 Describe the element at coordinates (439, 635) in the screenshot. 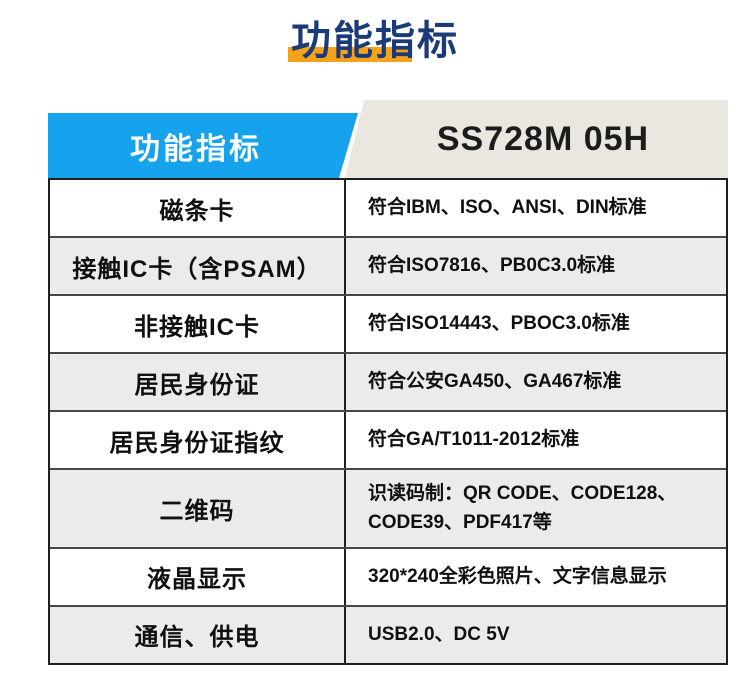

I see `row-value: USB2.0、DC 5V` at that location.